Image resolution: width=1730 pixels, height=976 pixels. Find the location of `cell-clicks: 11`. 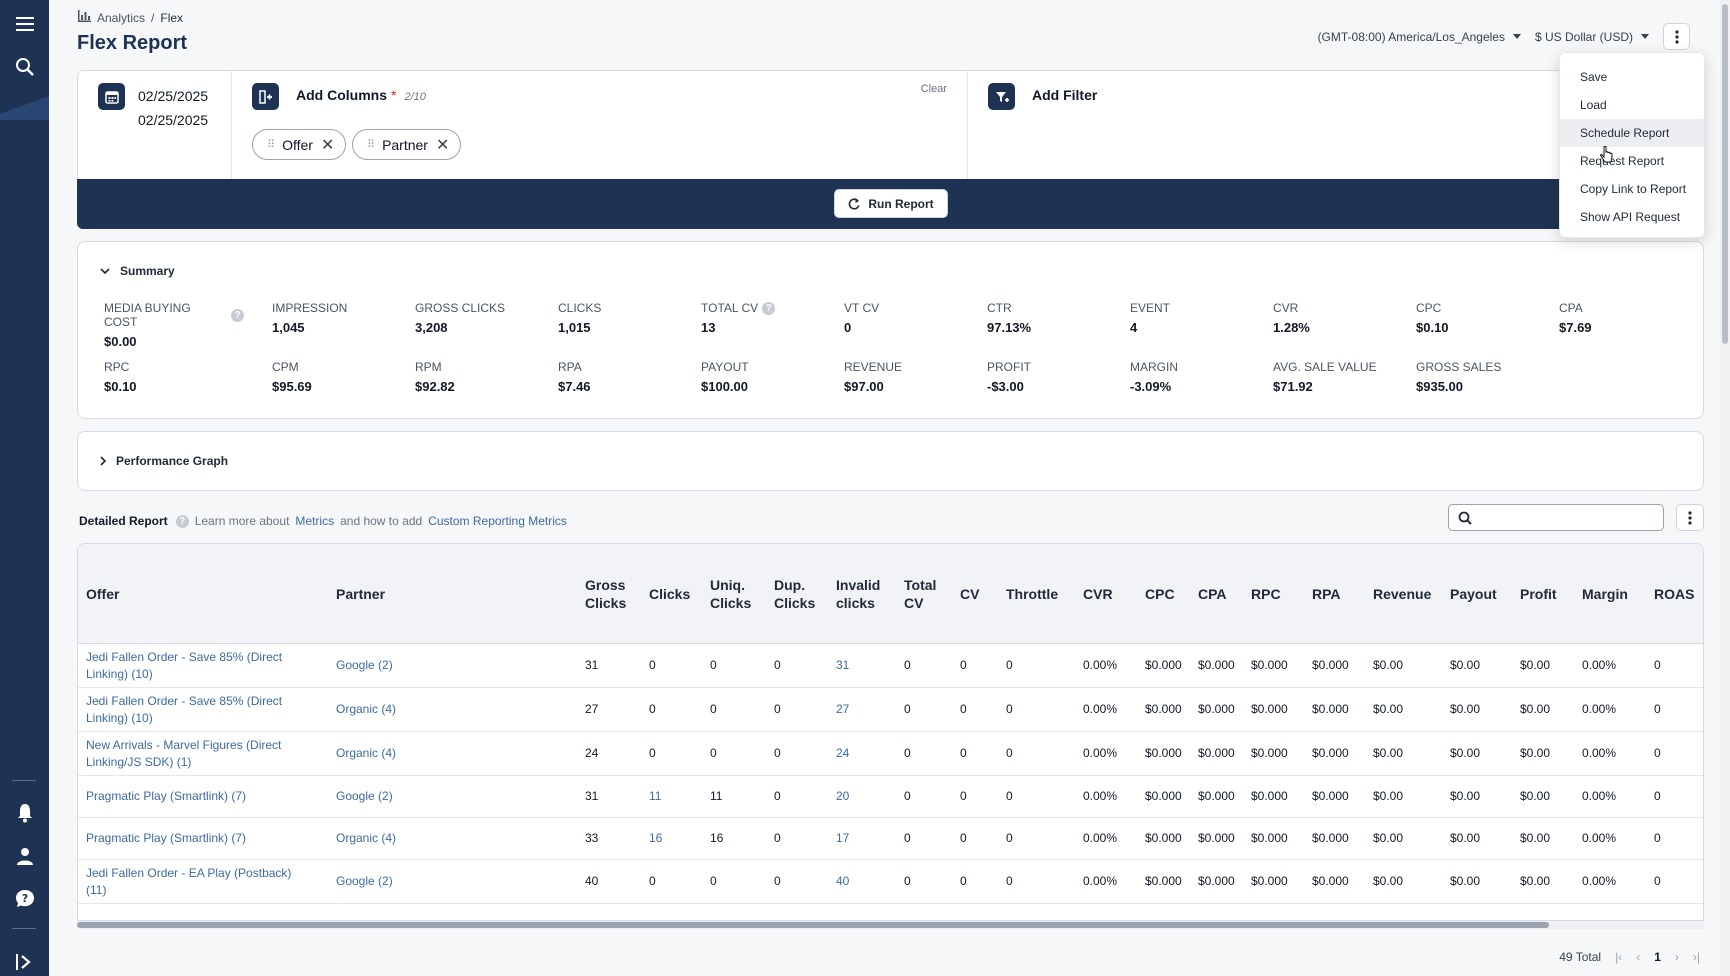

cell-clicks: 11 is located at coordinates (655, 796).